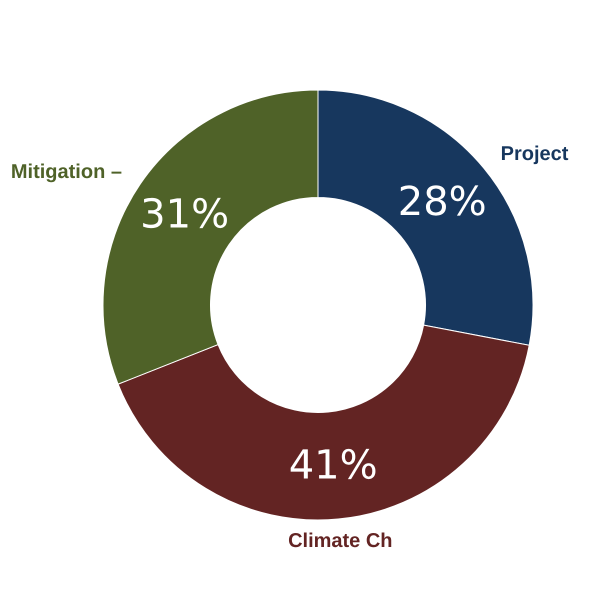 This screenshot has height=597, width=600. Describe the element at coordinates (534, 153) in the screenshot. I see `slice-label: Project` at that location.